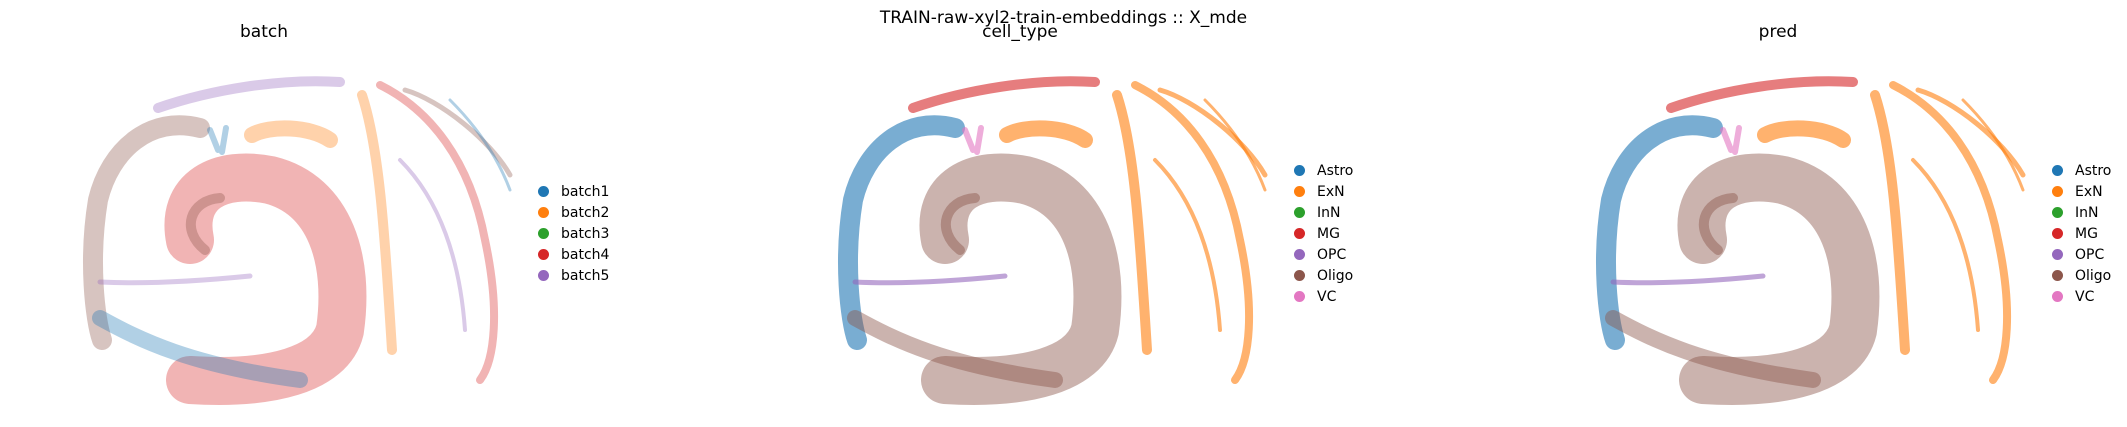 The image size is (2127, 427). I want to click on legend-item-batch2: batch2, so click(573, 212).